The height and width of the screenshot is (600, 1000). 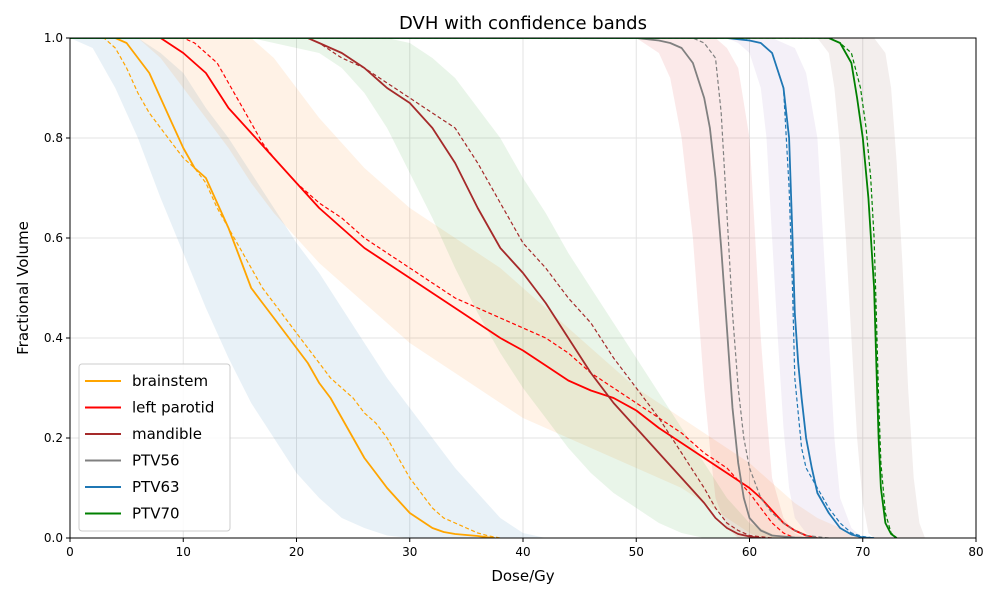 I want to click on y-tick-label: 0.2, so click(x=53, y=438).